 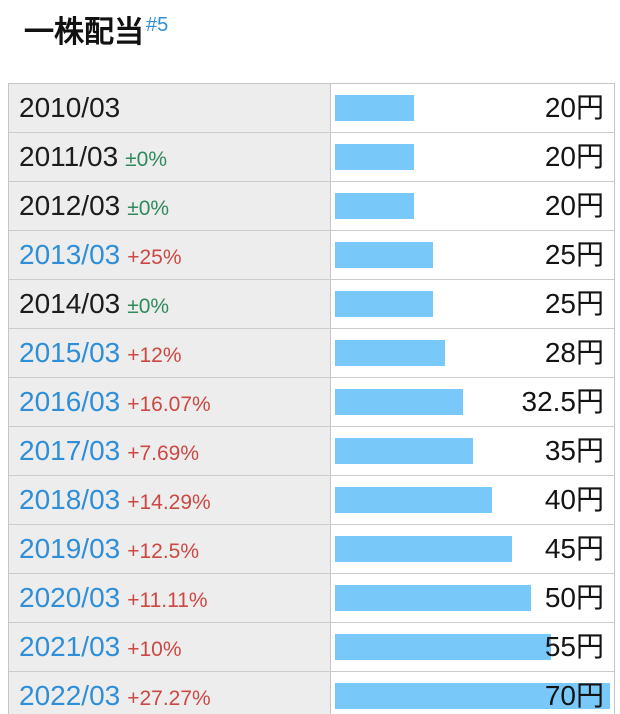 I want to click on change-badge: +16.07%, so click(x=169, y=404).